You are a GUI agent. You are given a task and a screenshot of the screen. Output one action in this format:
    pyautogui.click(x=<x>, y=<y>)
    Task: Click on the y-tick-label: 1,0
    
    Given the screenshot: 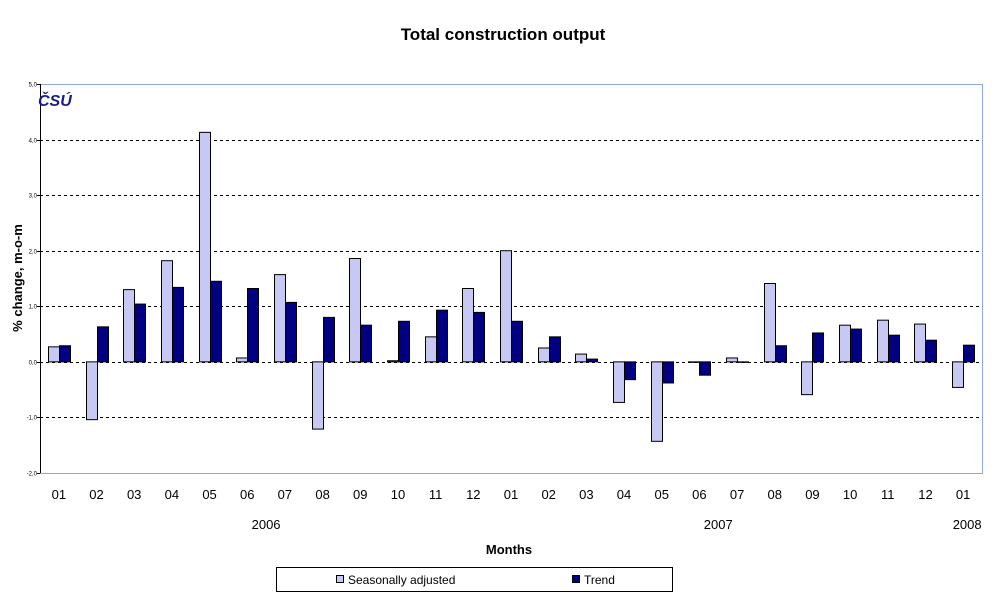 What is the action you would take?
    pyautogui.click(x=33, y=308)
    